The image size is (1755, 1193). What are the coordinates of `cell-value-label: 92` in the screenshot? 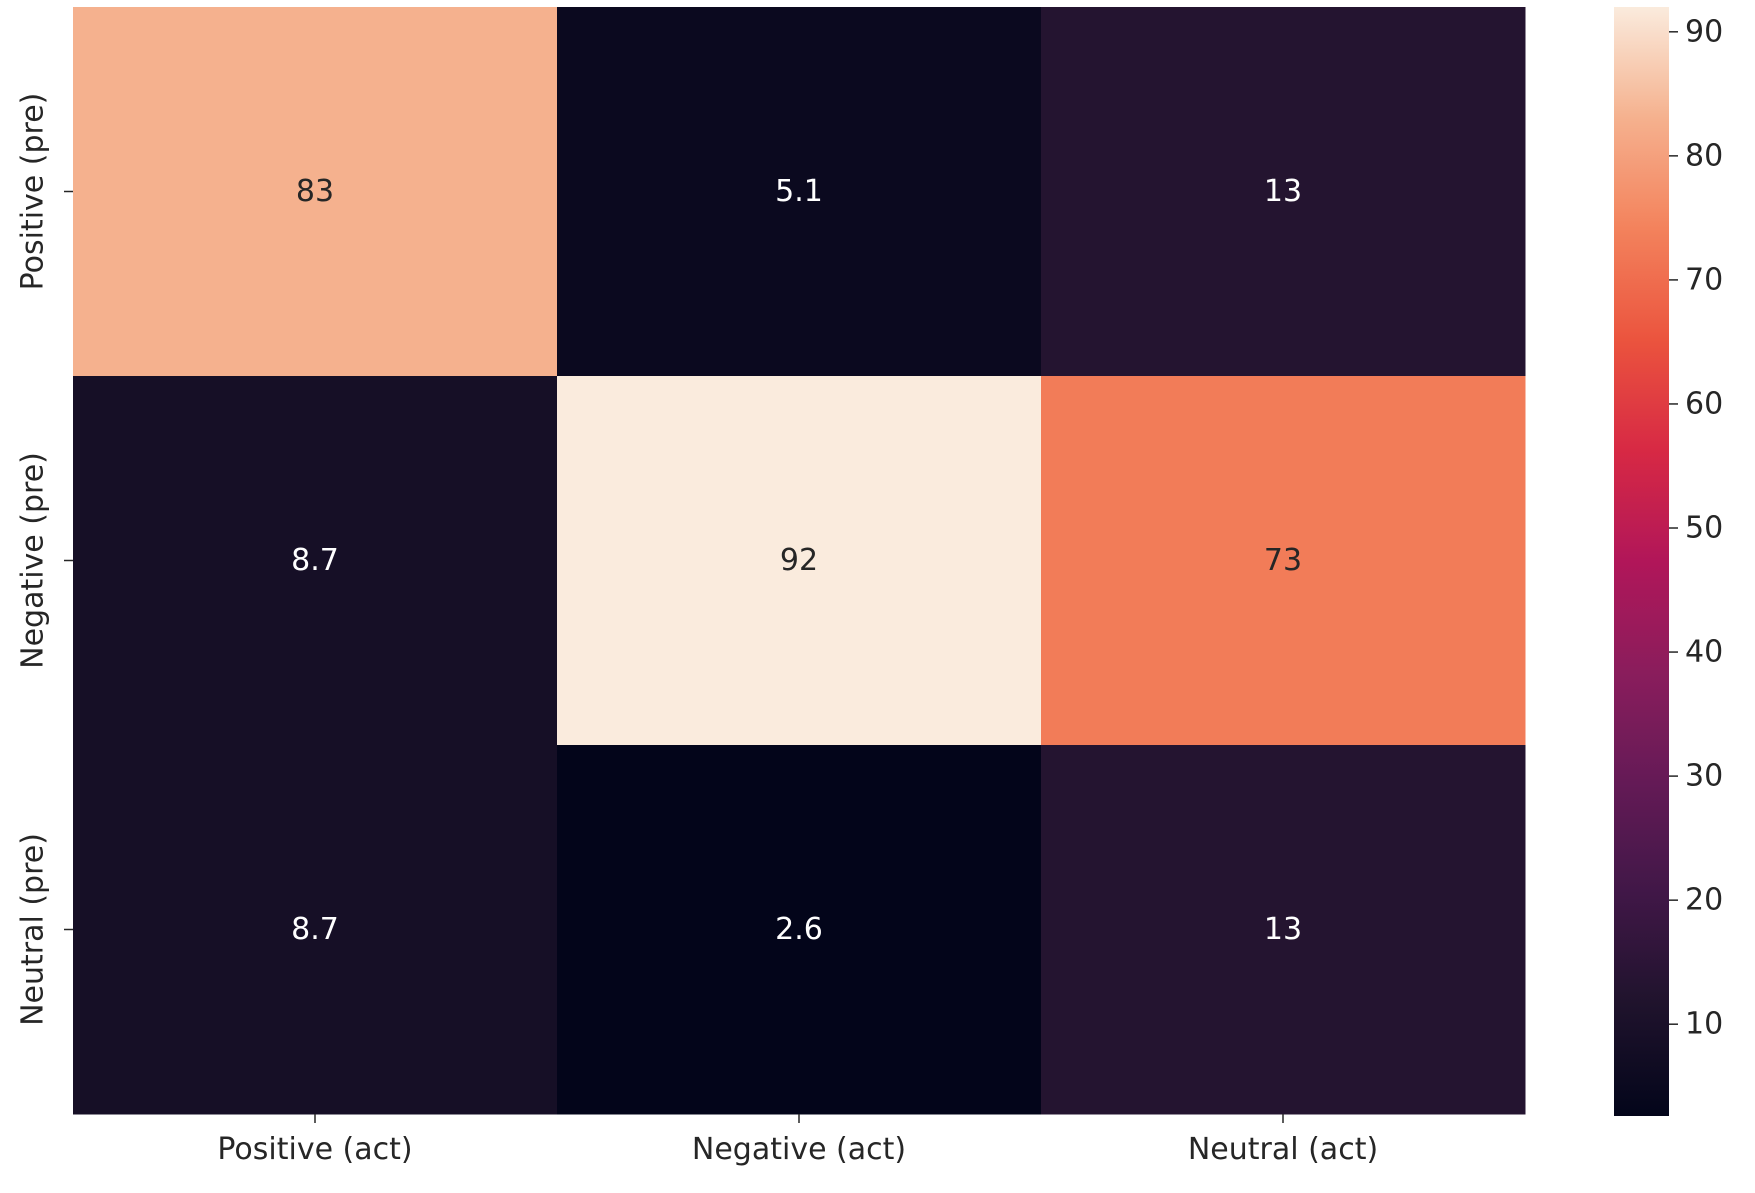 It's located at (799, 560).